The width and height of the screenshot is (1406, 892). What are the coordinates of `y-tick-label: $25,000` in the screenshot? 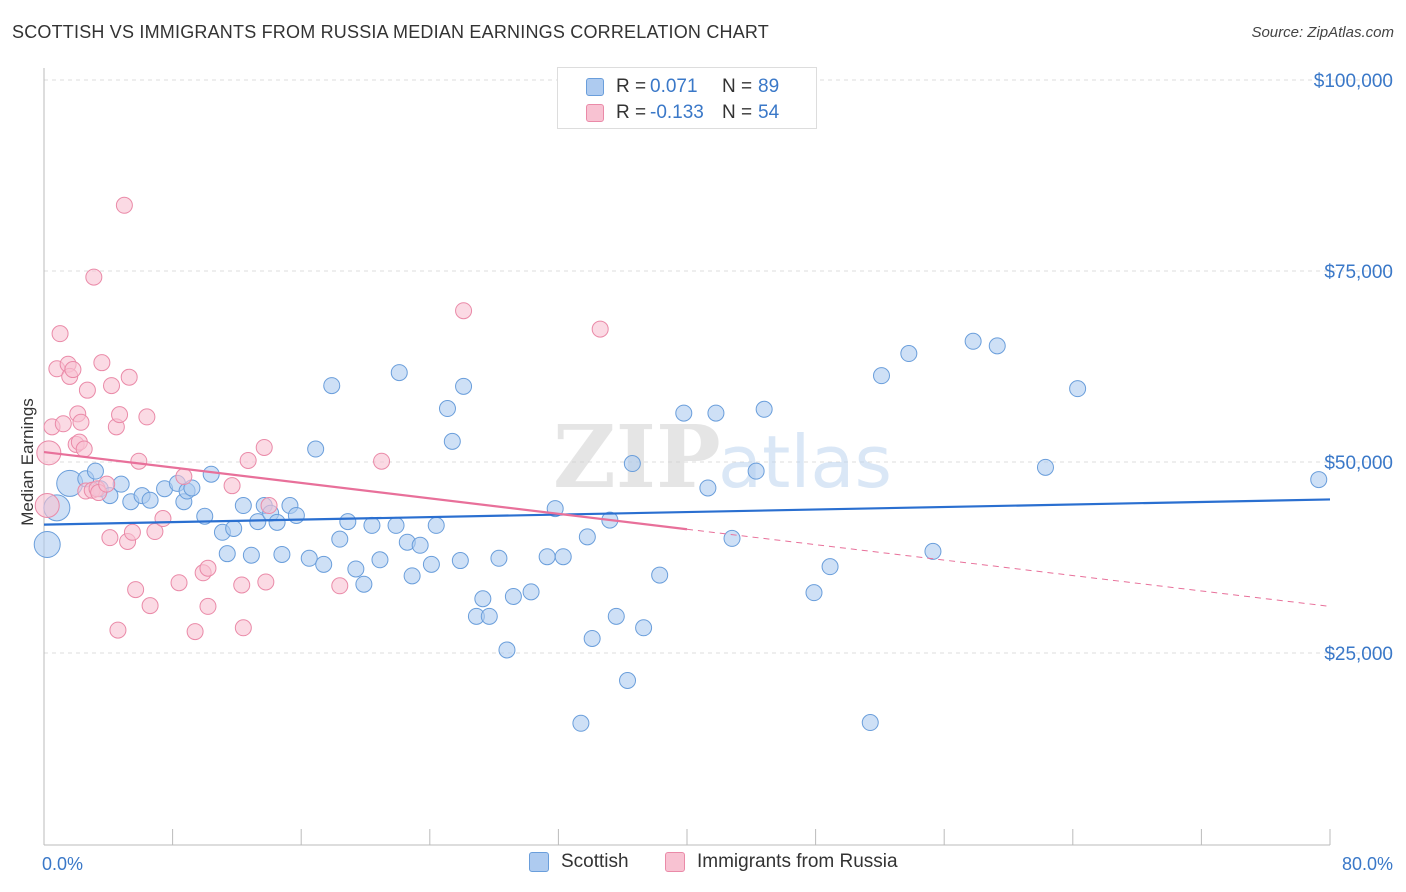 It's located at (1358, 654).